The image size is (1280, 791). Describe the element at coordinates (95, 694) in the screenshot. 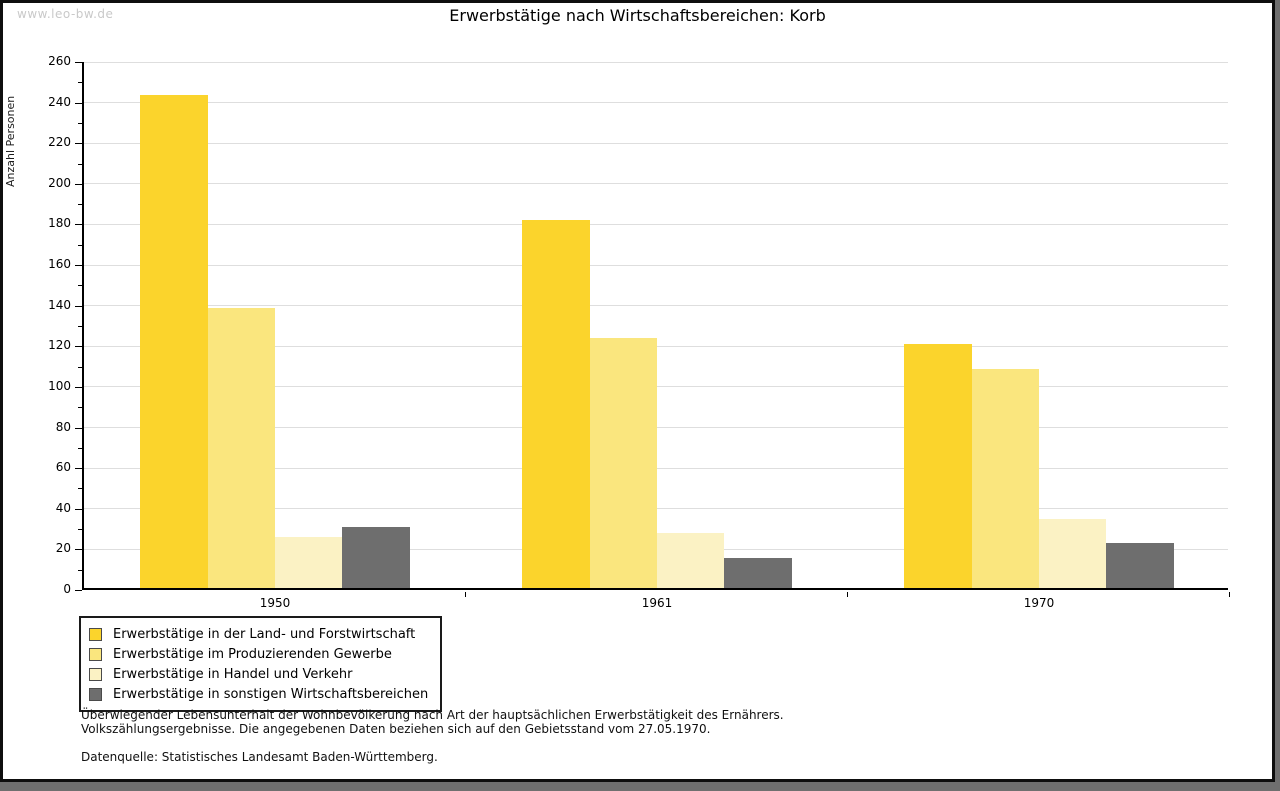

I see `legend-swatch-series4` at that location.